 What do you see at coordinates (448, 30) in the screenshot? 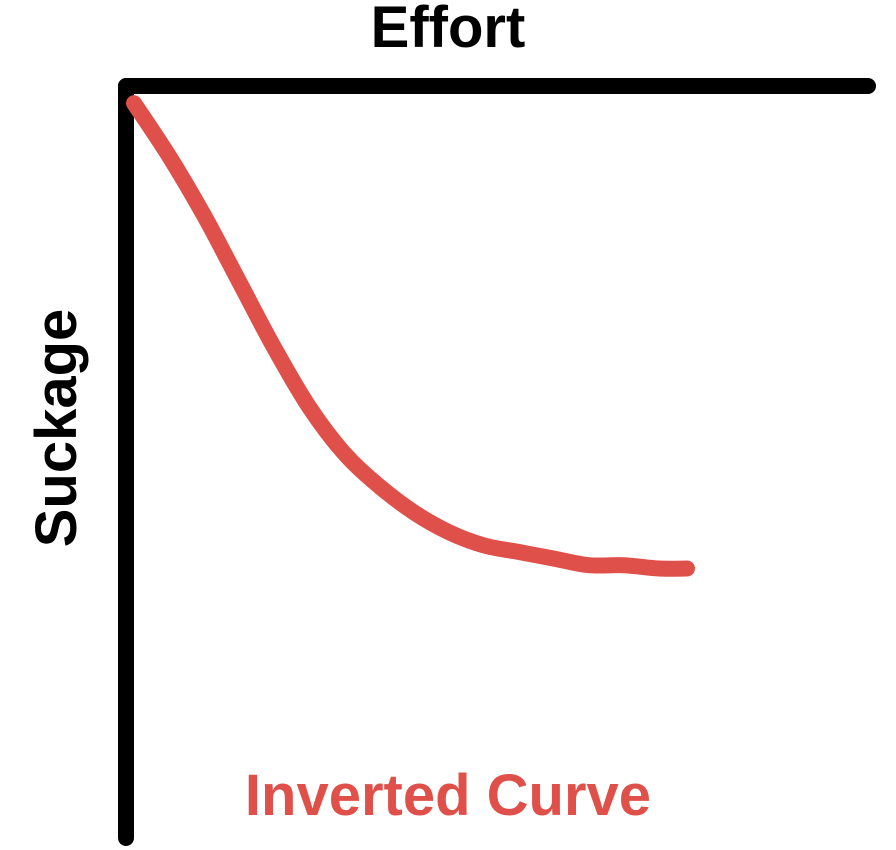
I see `x-axis-label: Effort` at bounding box center [448, 30].